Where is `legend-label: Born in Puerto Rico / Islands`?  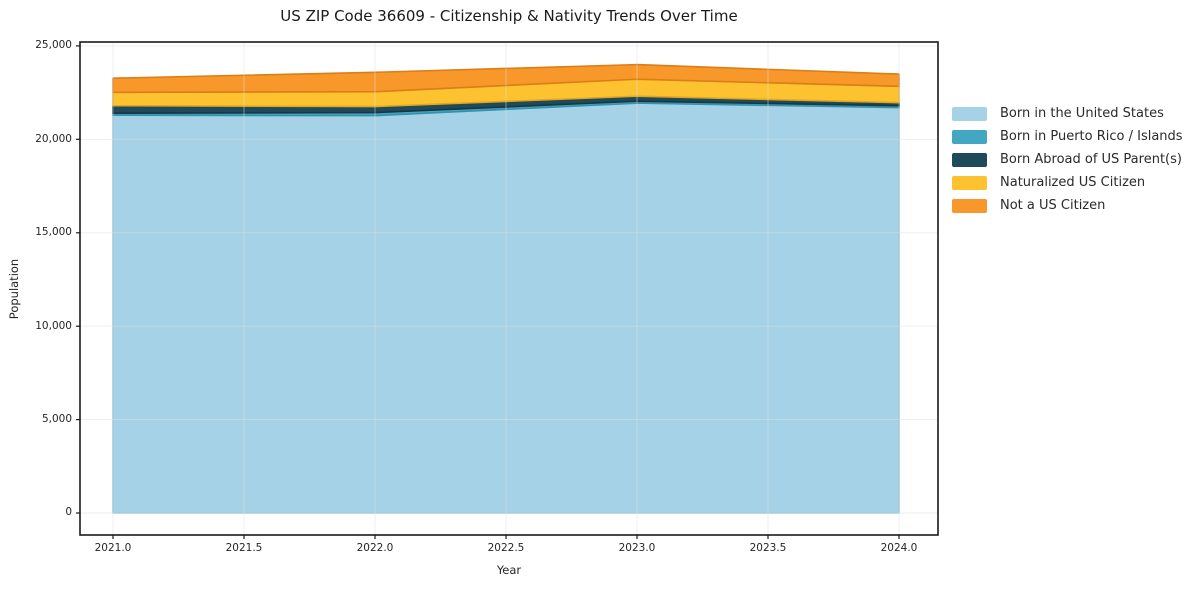
legend-label: Born in Puerto Rico / Islands is located at coordinates (1091, 136).